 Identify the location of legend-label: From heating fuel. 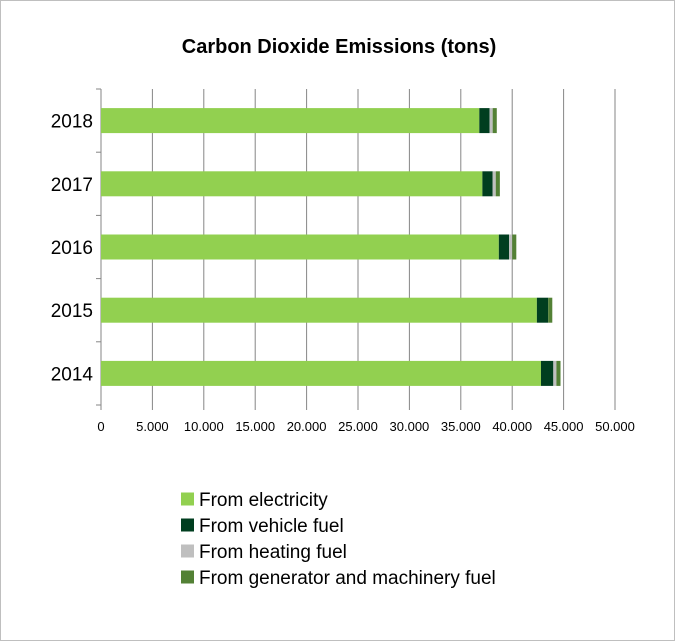
(273, 552).